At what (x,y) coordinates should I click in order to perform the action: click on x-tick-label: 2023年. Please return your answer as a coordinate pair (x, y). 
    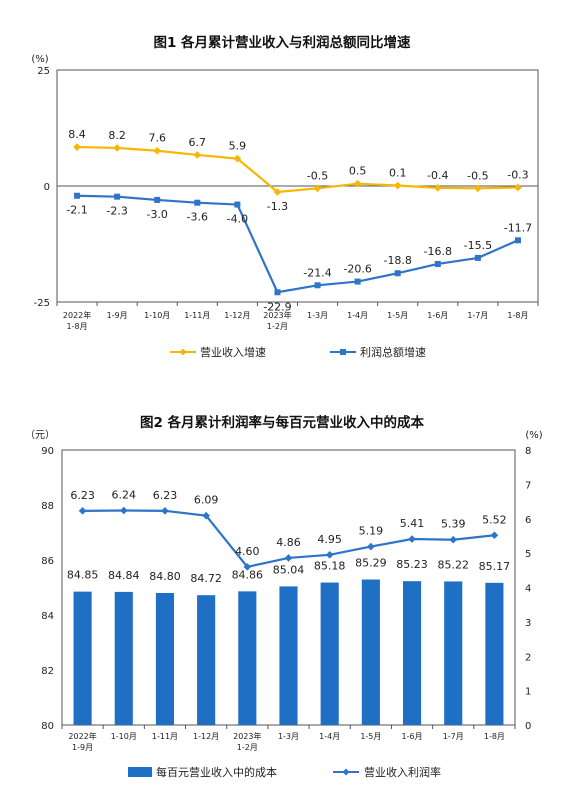
    Looking at the image, I should click on (277, 315).